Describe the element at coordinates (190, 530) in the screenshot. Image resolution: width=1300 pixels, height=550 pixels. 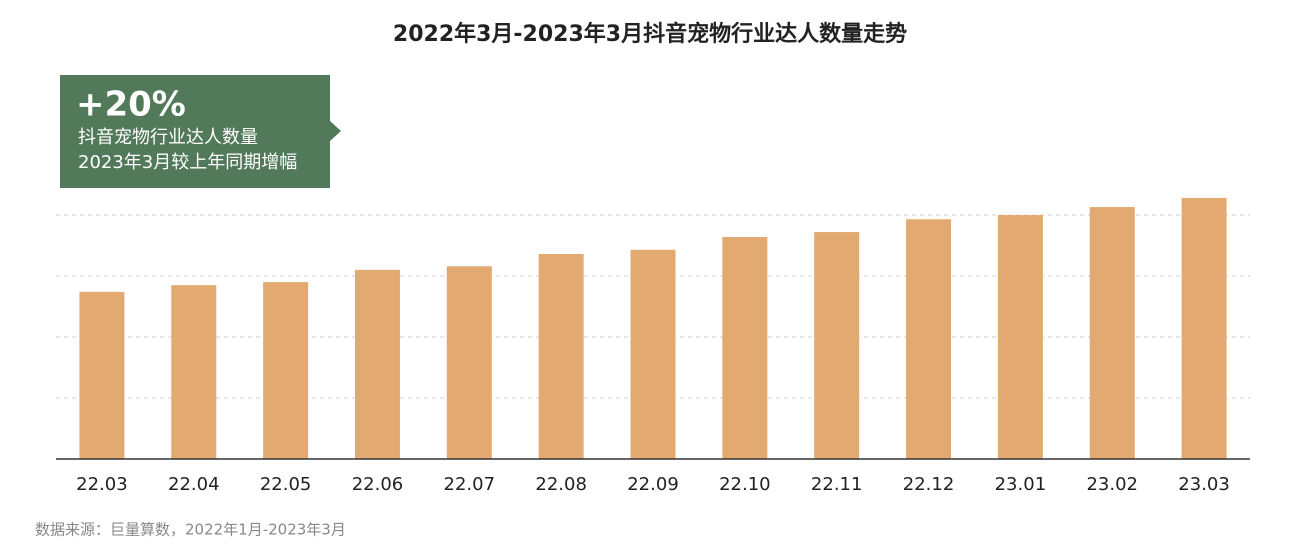
I see `source-note: 数据来源：巨量算数，2022年1月-2023年3月` at that location.